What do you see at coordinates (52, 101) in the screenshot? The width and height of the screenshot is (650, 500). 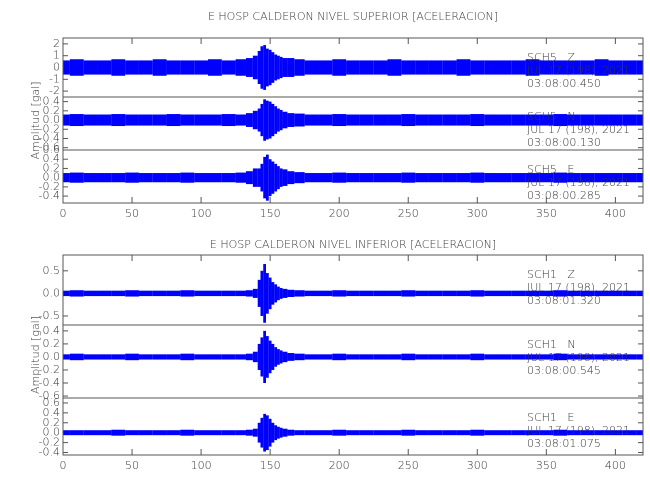 I see `y-tick-label: 0.4` at bounding box center [52, 101].